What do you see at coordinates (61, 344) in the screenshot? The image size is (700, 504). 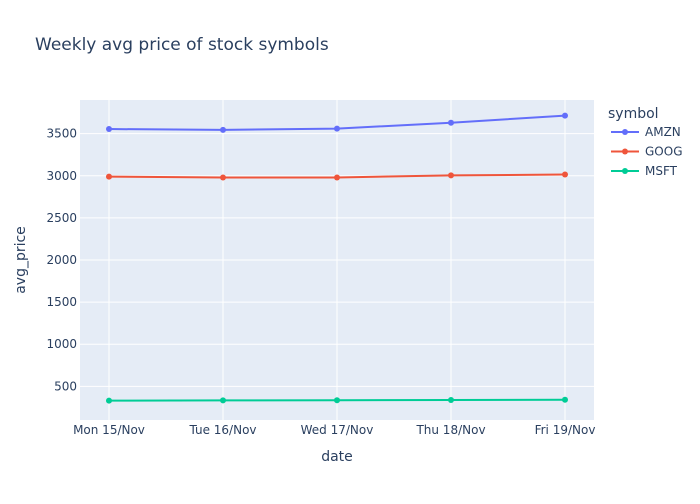 I see `y-tick-label: 1000` at bounding box center [61, 344].